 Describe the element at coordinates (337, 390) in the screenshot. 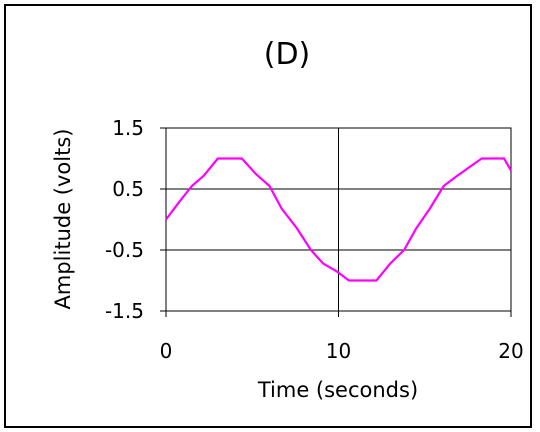

I see `x-axis-label: Time (seconds)` at that location.